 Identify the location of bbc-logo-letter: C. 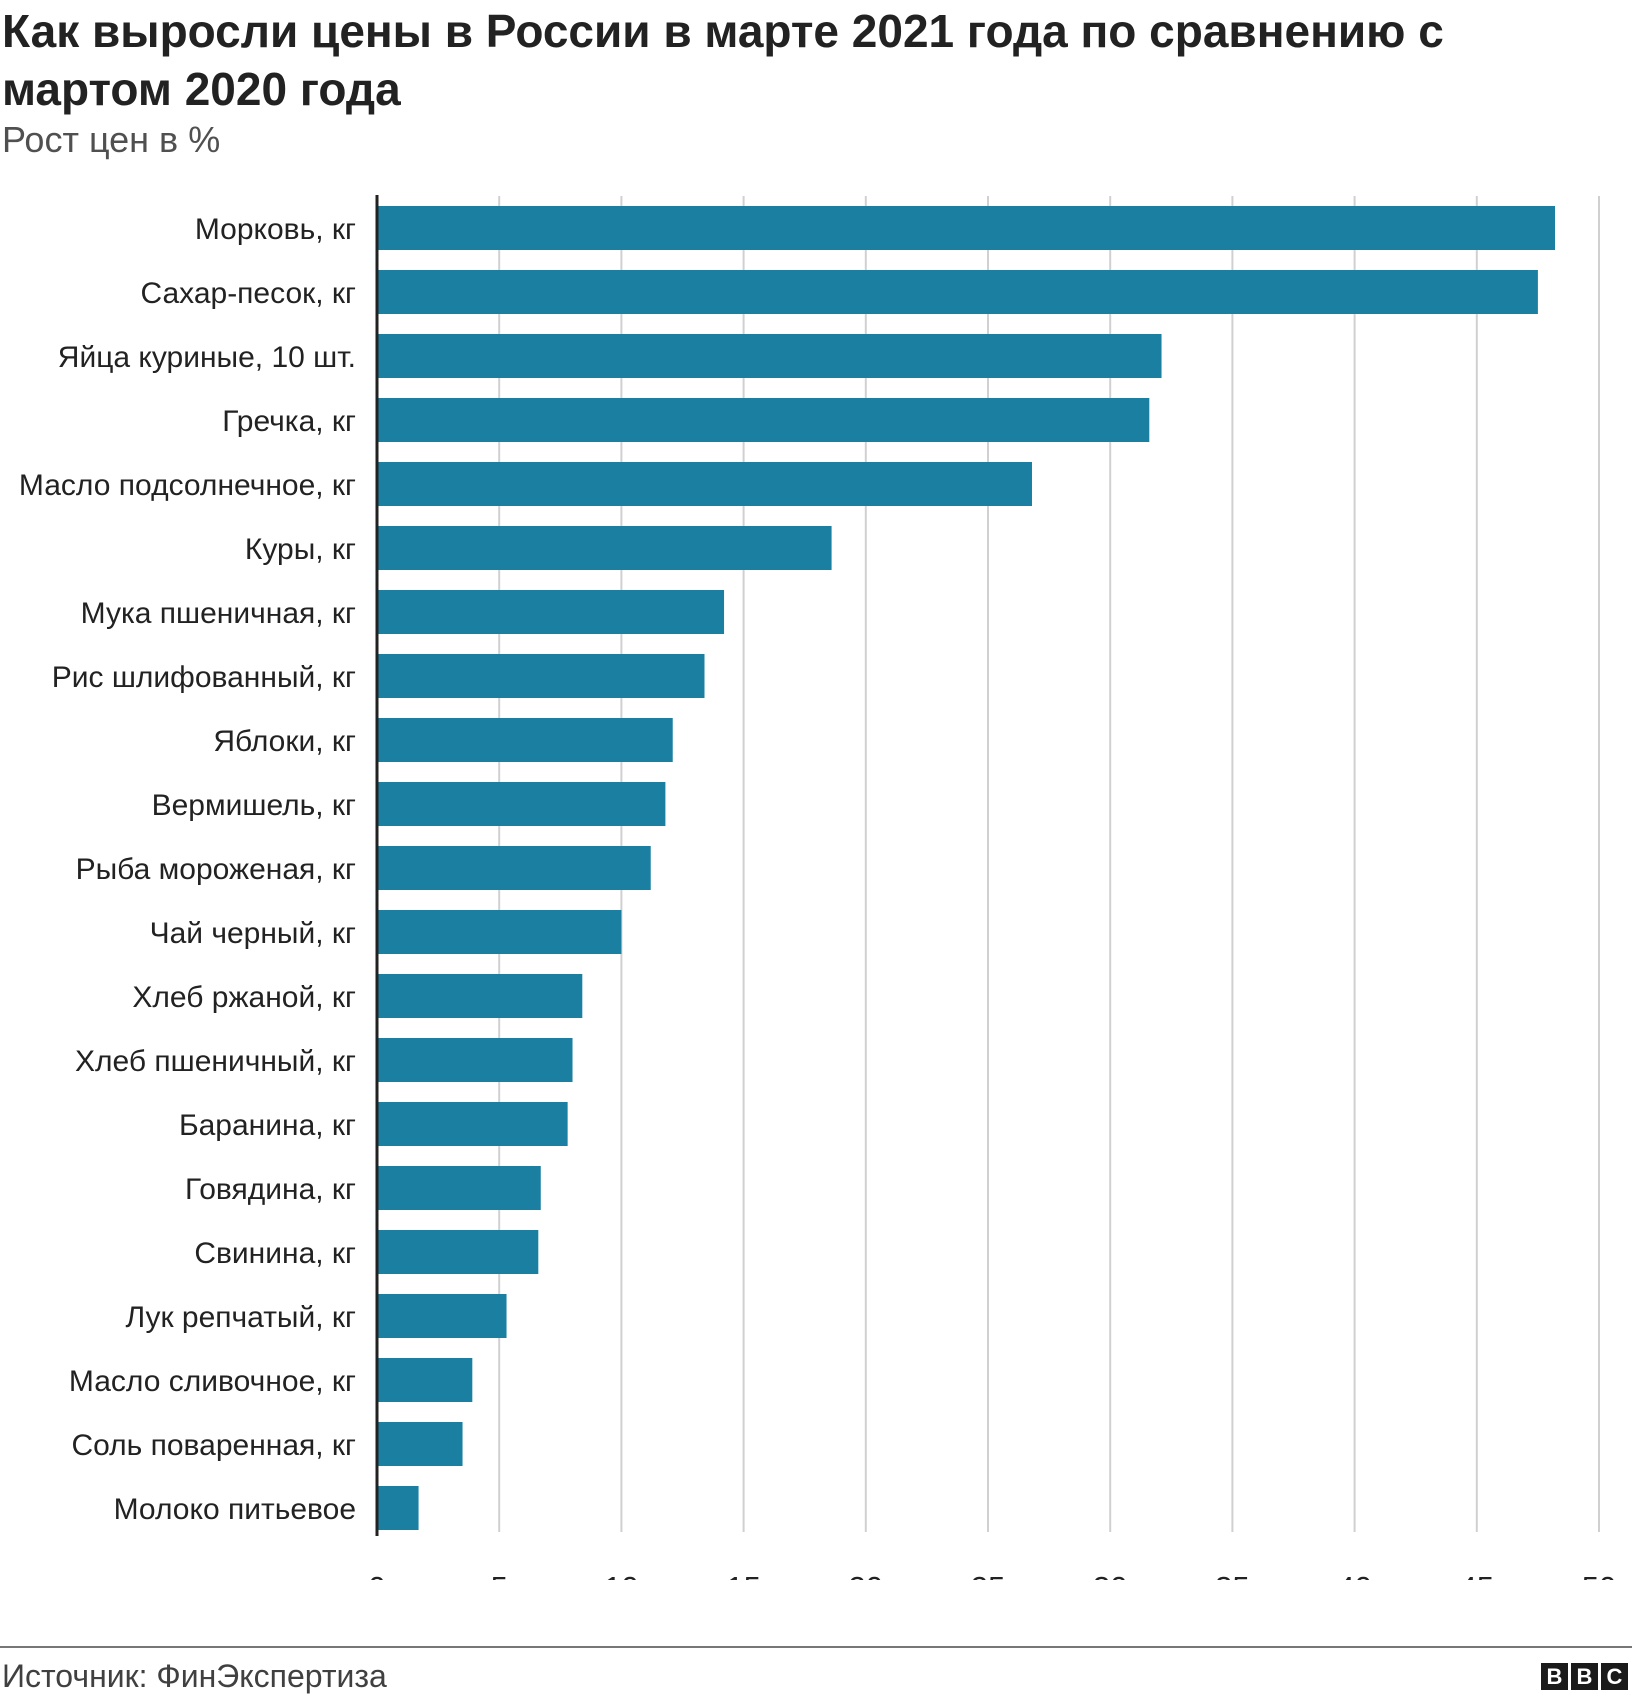
(1614, 1676).